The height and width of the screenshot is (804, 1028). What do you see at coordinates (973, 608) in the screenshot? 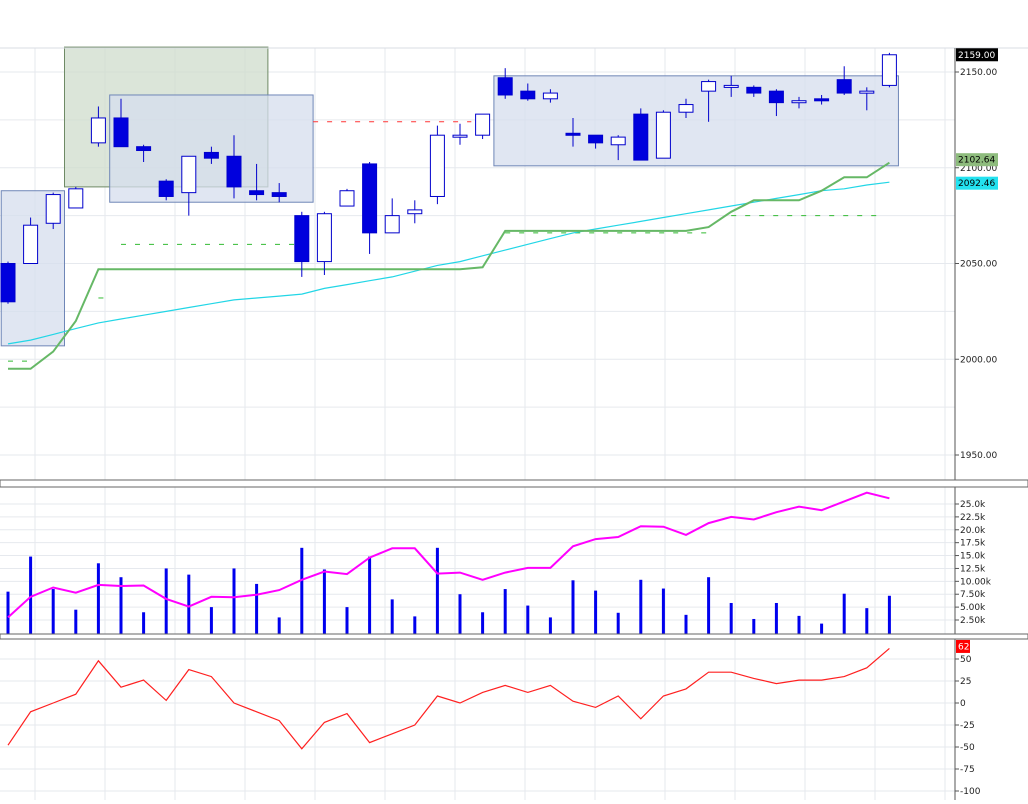
I see `volume-tick-label: 5.00k` at bounding box center [973, 608].